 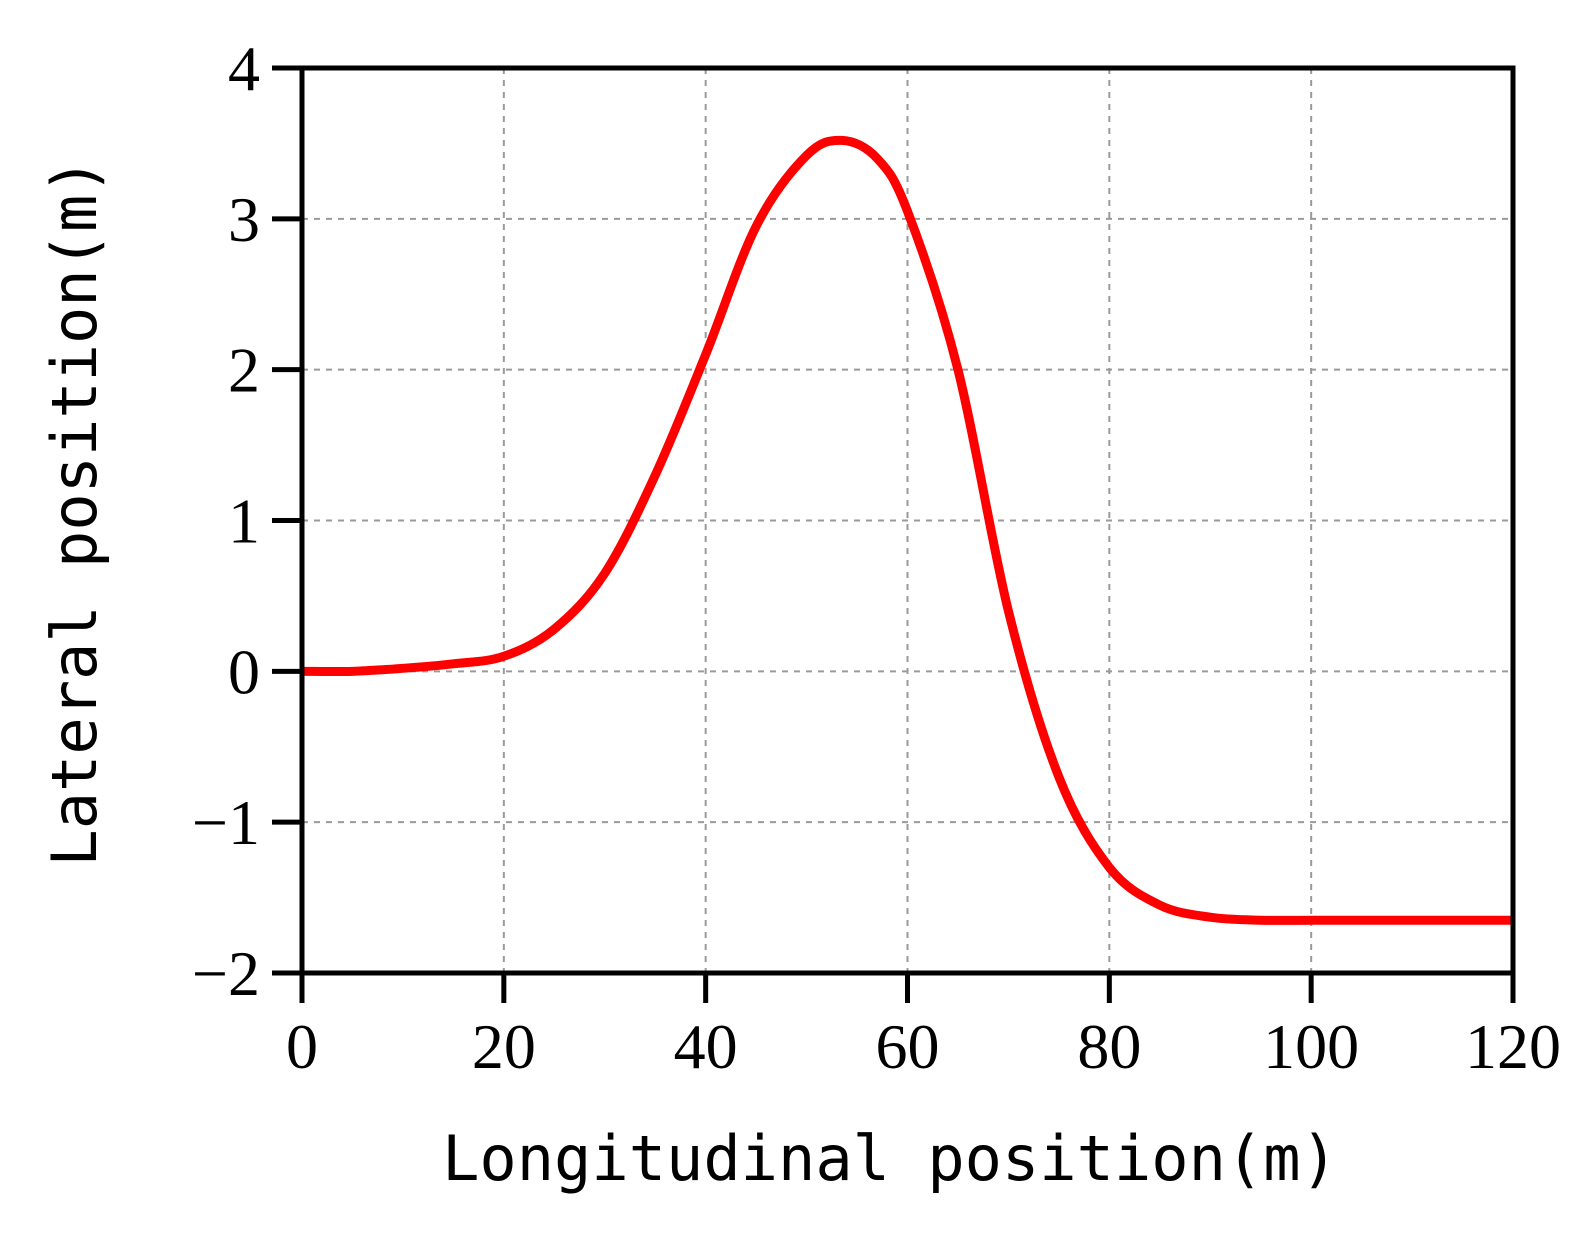 What do you see at coordinates (504, 1046) in the screenshot?
I see `x-tick-label: 20` at bounding box center [504, 1046].